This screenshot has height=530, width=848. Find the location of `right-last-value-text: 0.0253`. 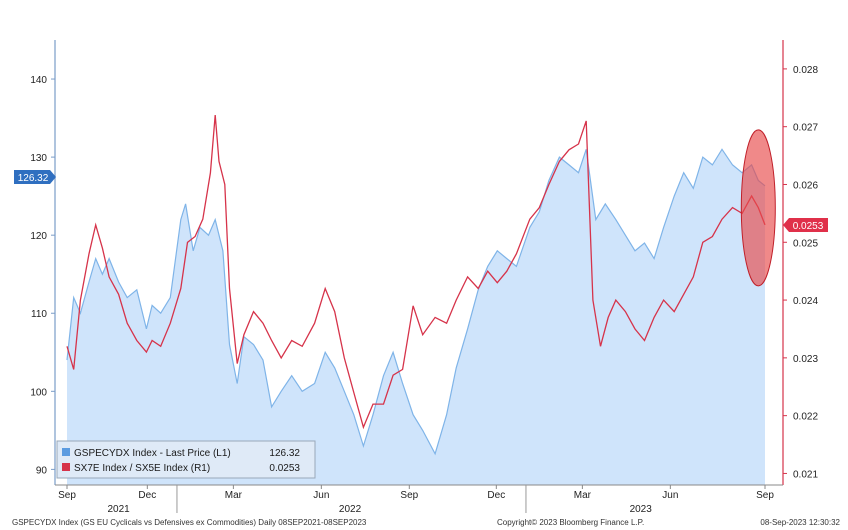

right-last-value-text: 0.0253 is located at coordinates (808, 226).